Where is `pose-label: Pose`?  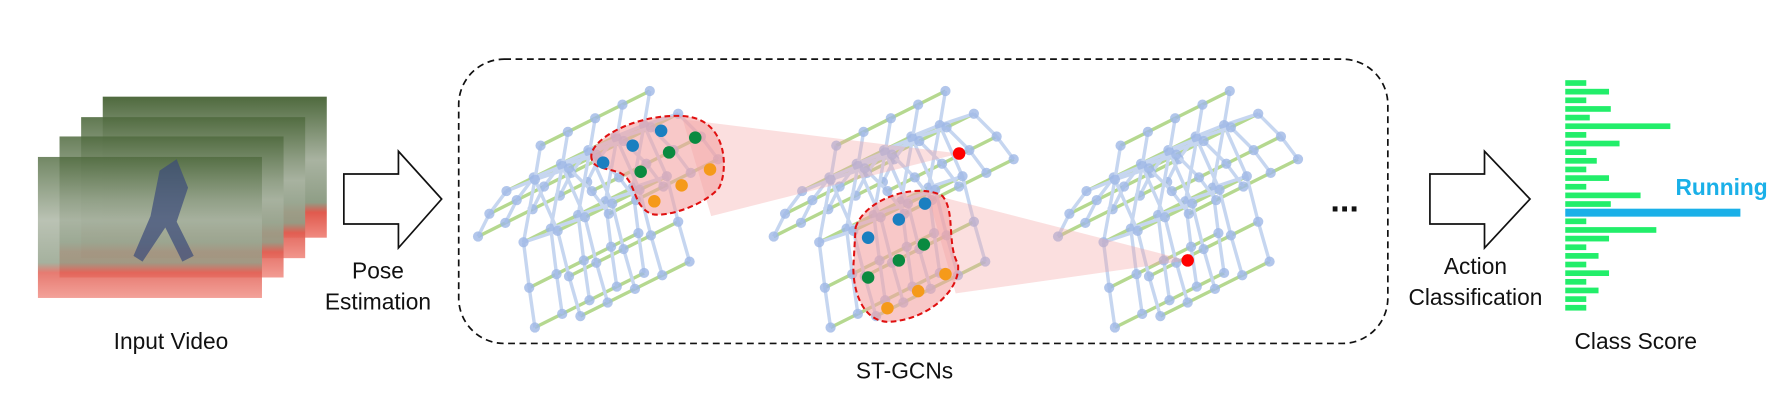 pose-label: Pose is located at coordinates (378, 271).